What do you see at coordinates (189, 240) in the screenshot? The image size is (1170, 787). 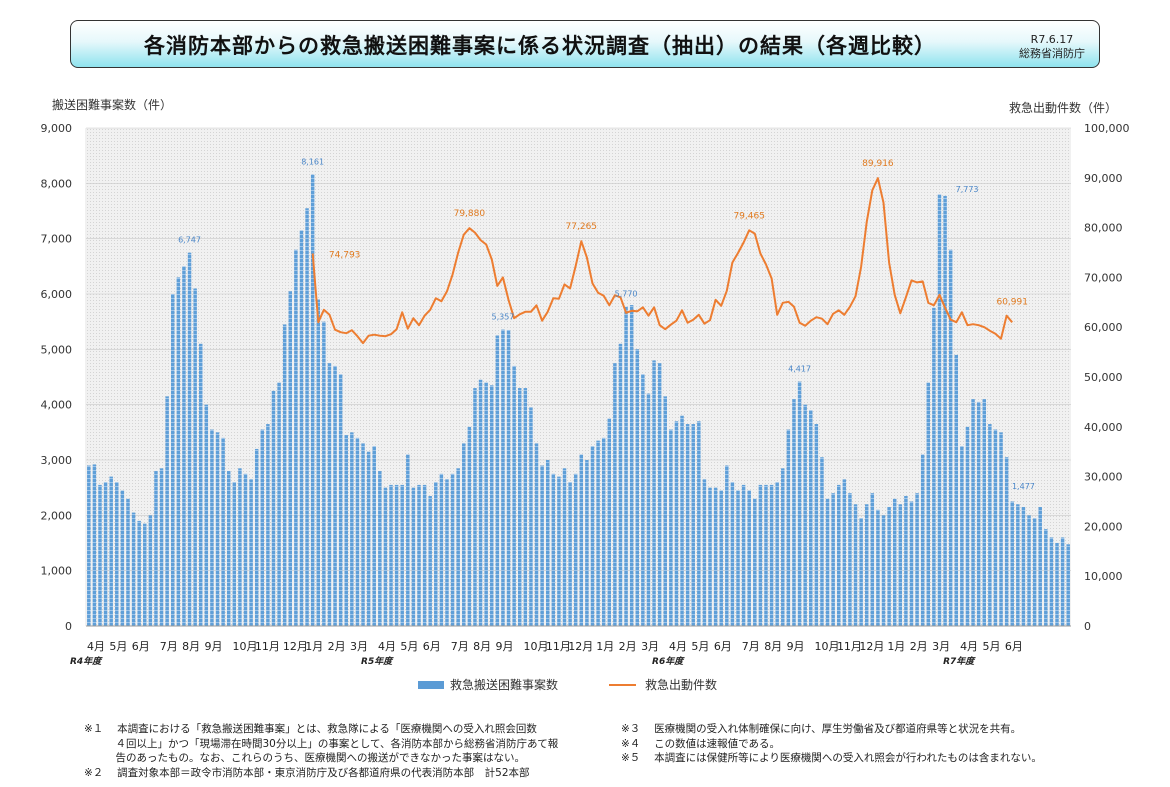 I see `data-label: 6,747` at bounding box center [189, 240].